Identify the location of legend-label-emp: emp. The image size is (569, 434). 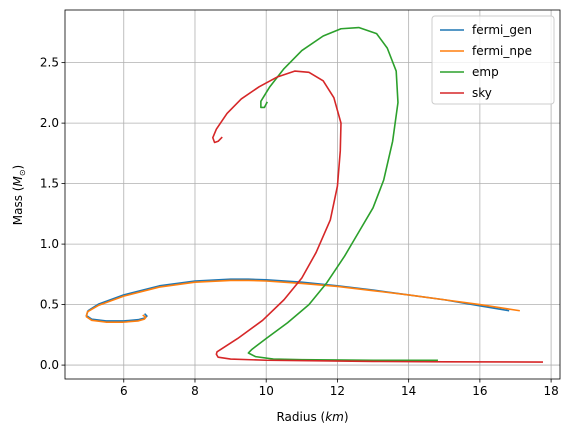
(485, 72).